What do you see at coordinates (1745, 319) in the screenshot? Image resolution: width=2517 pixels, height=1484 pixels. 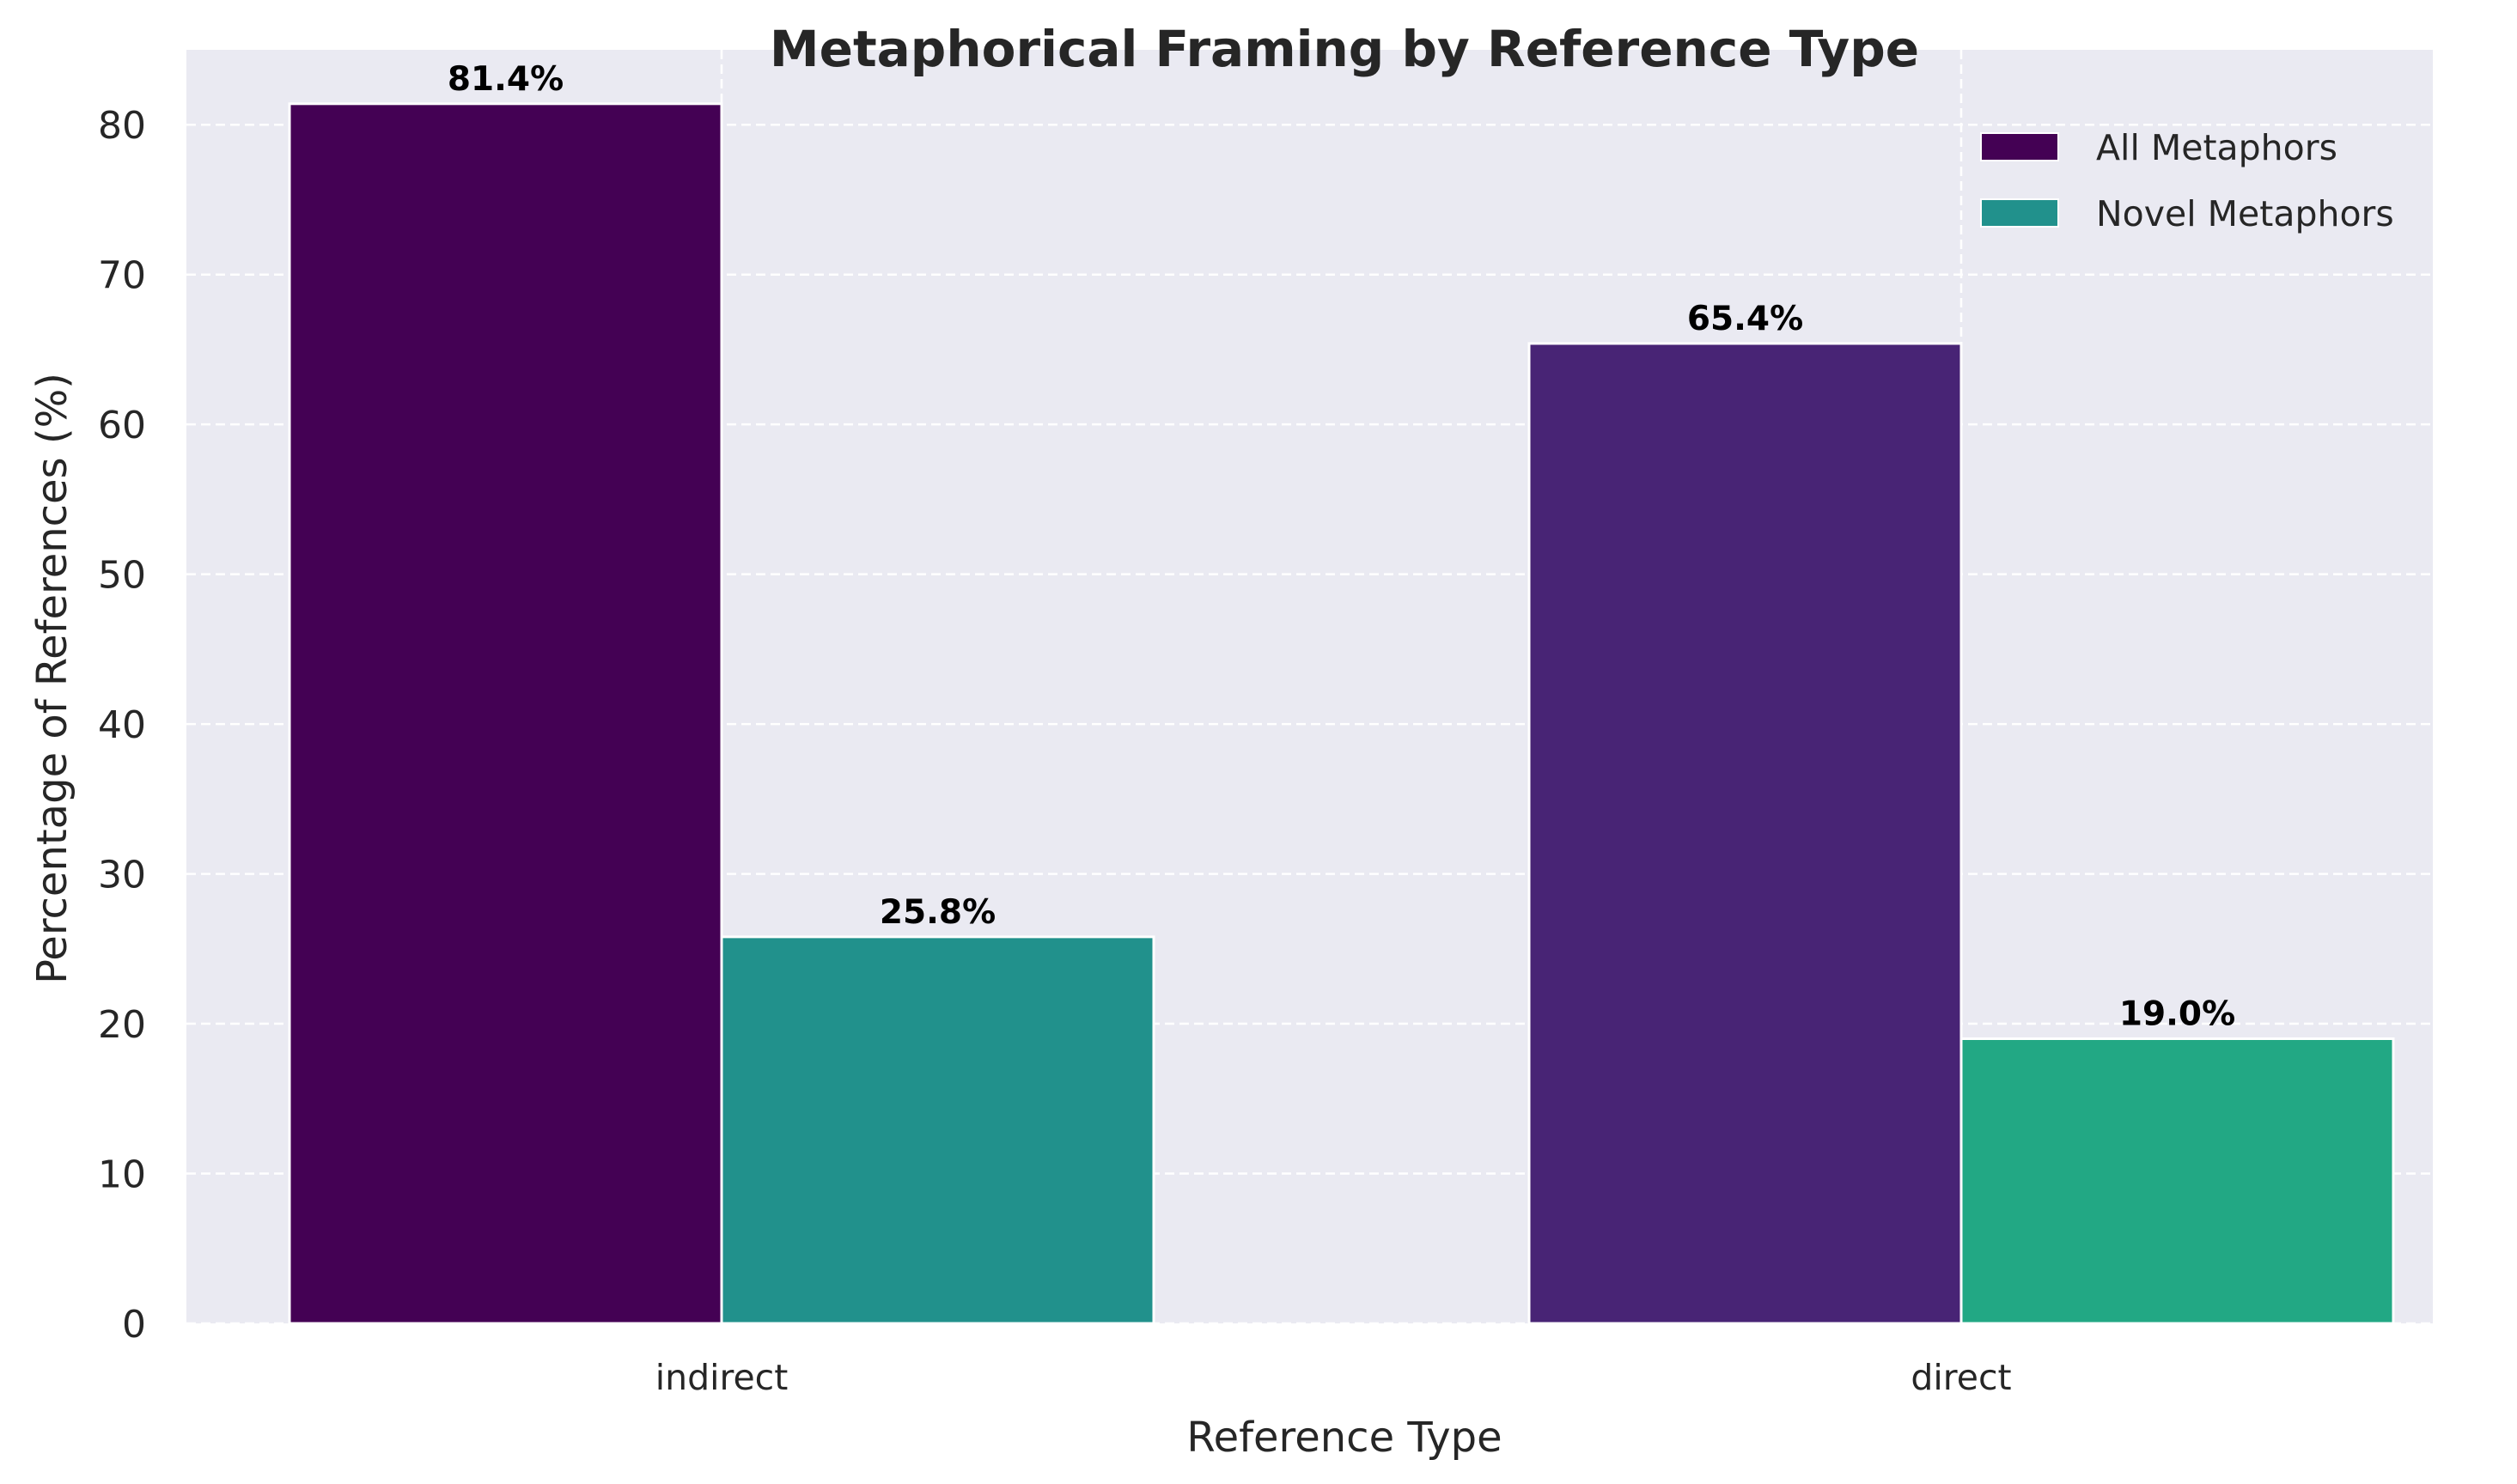 I see `data-label-all-metaphors-direct: 65.4%` at bounding box center [1745, 319].